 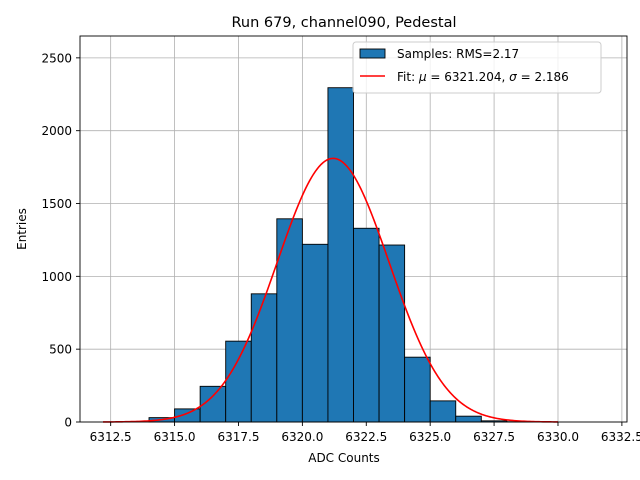 What do you see at coordinates (366, 437) in the screenshot?
I see `x-tick-label-4: 6322.5` at bounding box center [366, 437].